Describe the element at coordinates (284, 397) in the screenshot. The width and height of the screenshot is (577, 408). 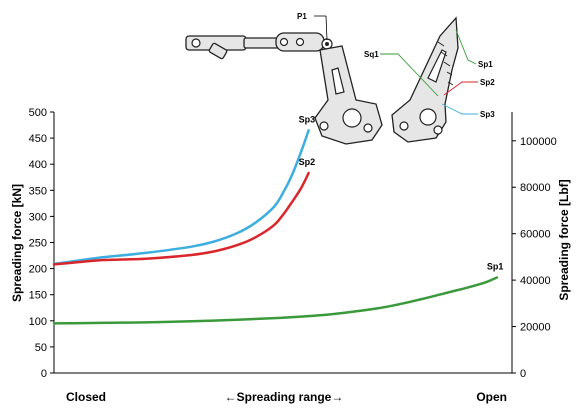
I see `x-axis-title: ←Spreading range→` at that location.